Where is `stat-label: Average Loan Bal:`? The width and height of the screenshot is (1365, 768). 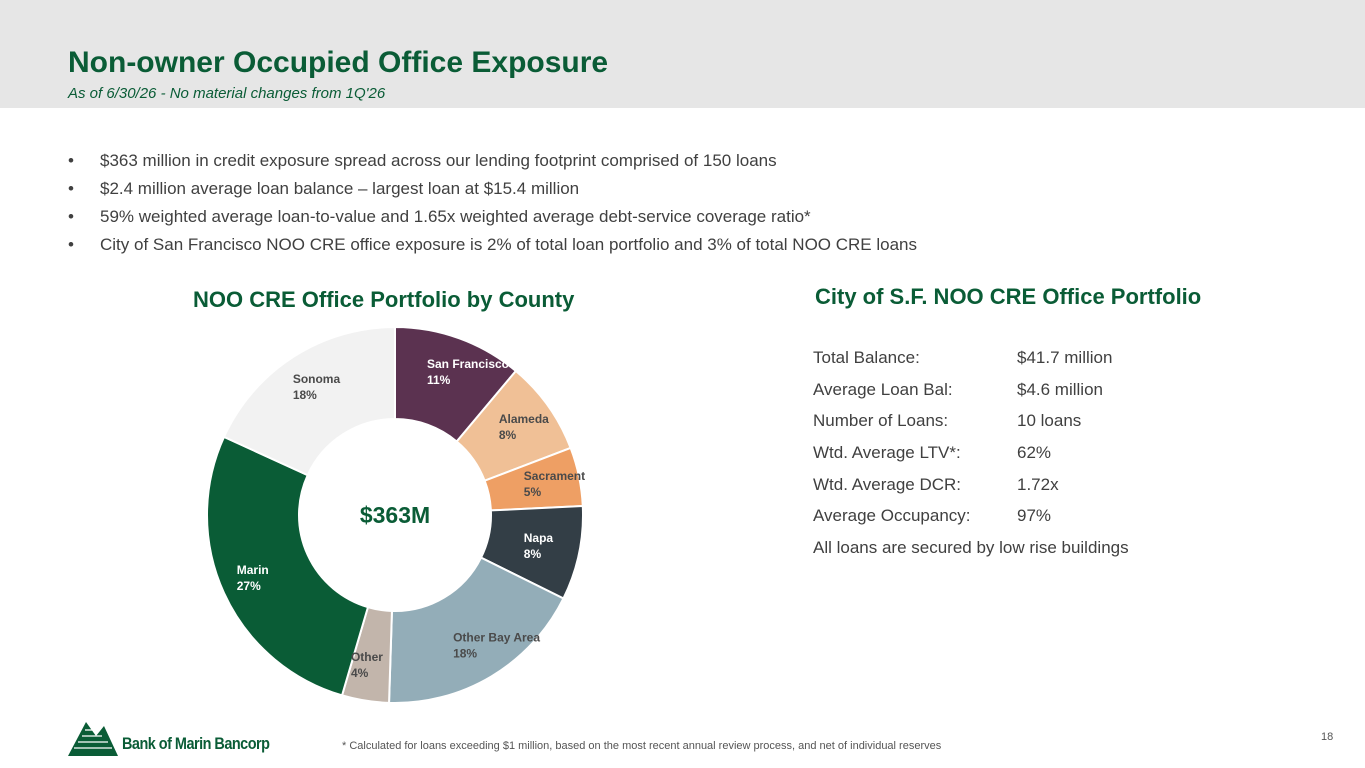 stat-label: Average Loan Bal: is located at coordinates (883, 389).